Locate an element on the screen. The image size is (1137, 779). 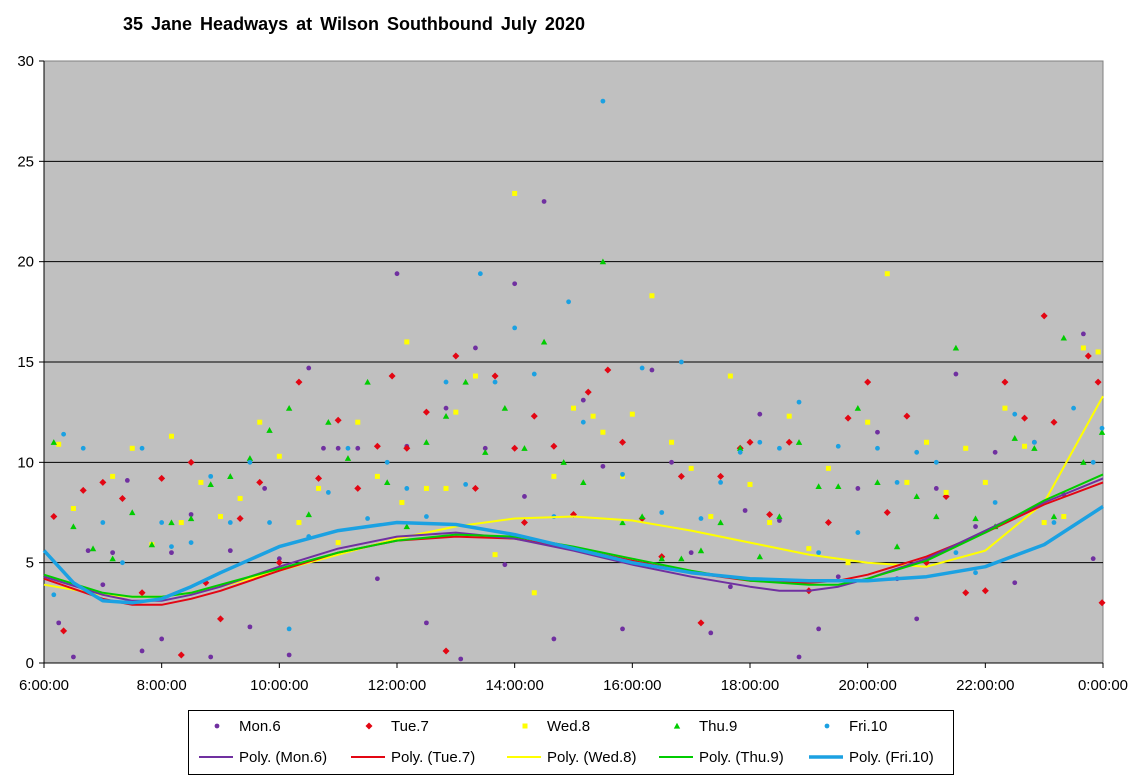
legend-label: Poly. (Fri.10) is located at coordinates (891, 757).